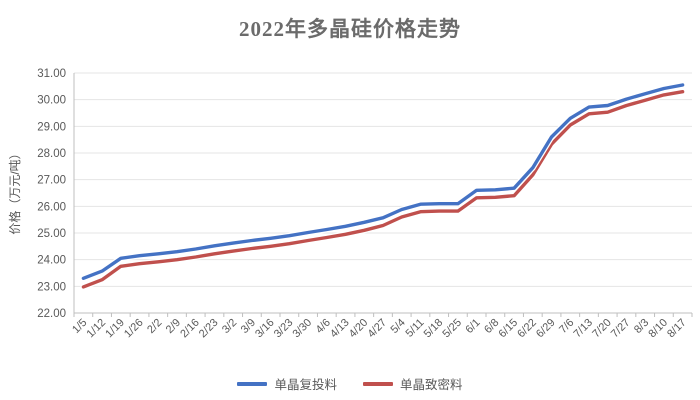 This screenshot has width=700, height=400. Describe the element at coordinates (115, 329) in the screenshot. I see `x-tick-label: 1/19` at that location.